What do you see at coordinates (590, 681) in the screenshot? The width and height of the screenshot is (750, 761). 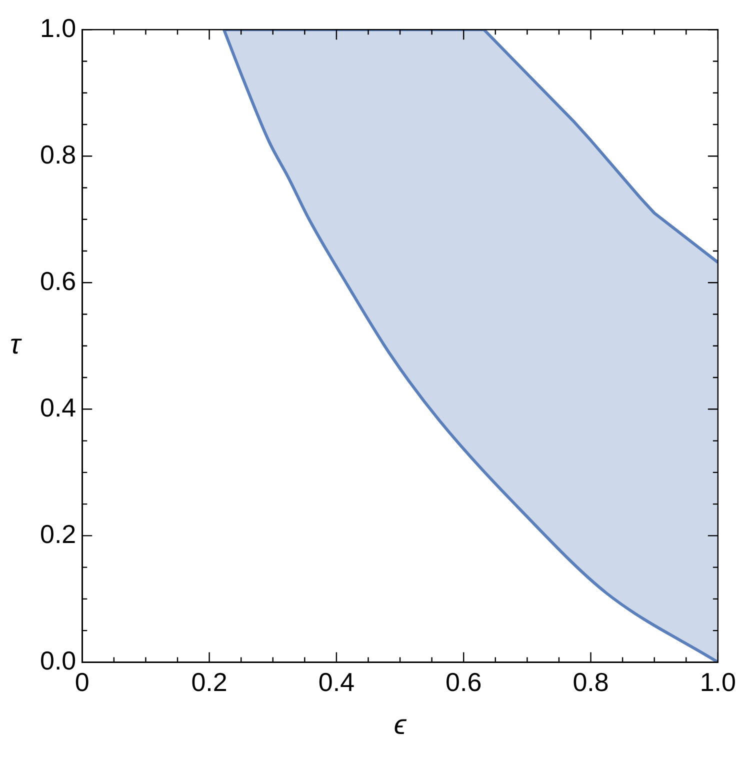 I see `x-tick-label: 0.8` at bounding box center [590, 681].